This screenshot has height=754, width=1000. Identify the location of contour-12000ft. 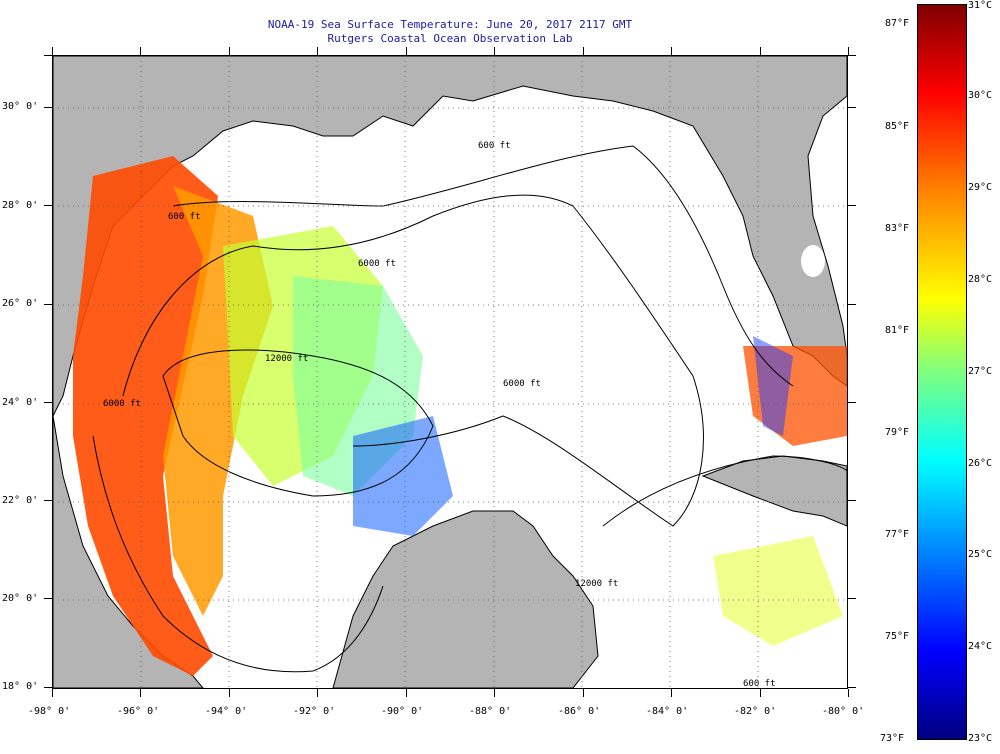
(298, 423).